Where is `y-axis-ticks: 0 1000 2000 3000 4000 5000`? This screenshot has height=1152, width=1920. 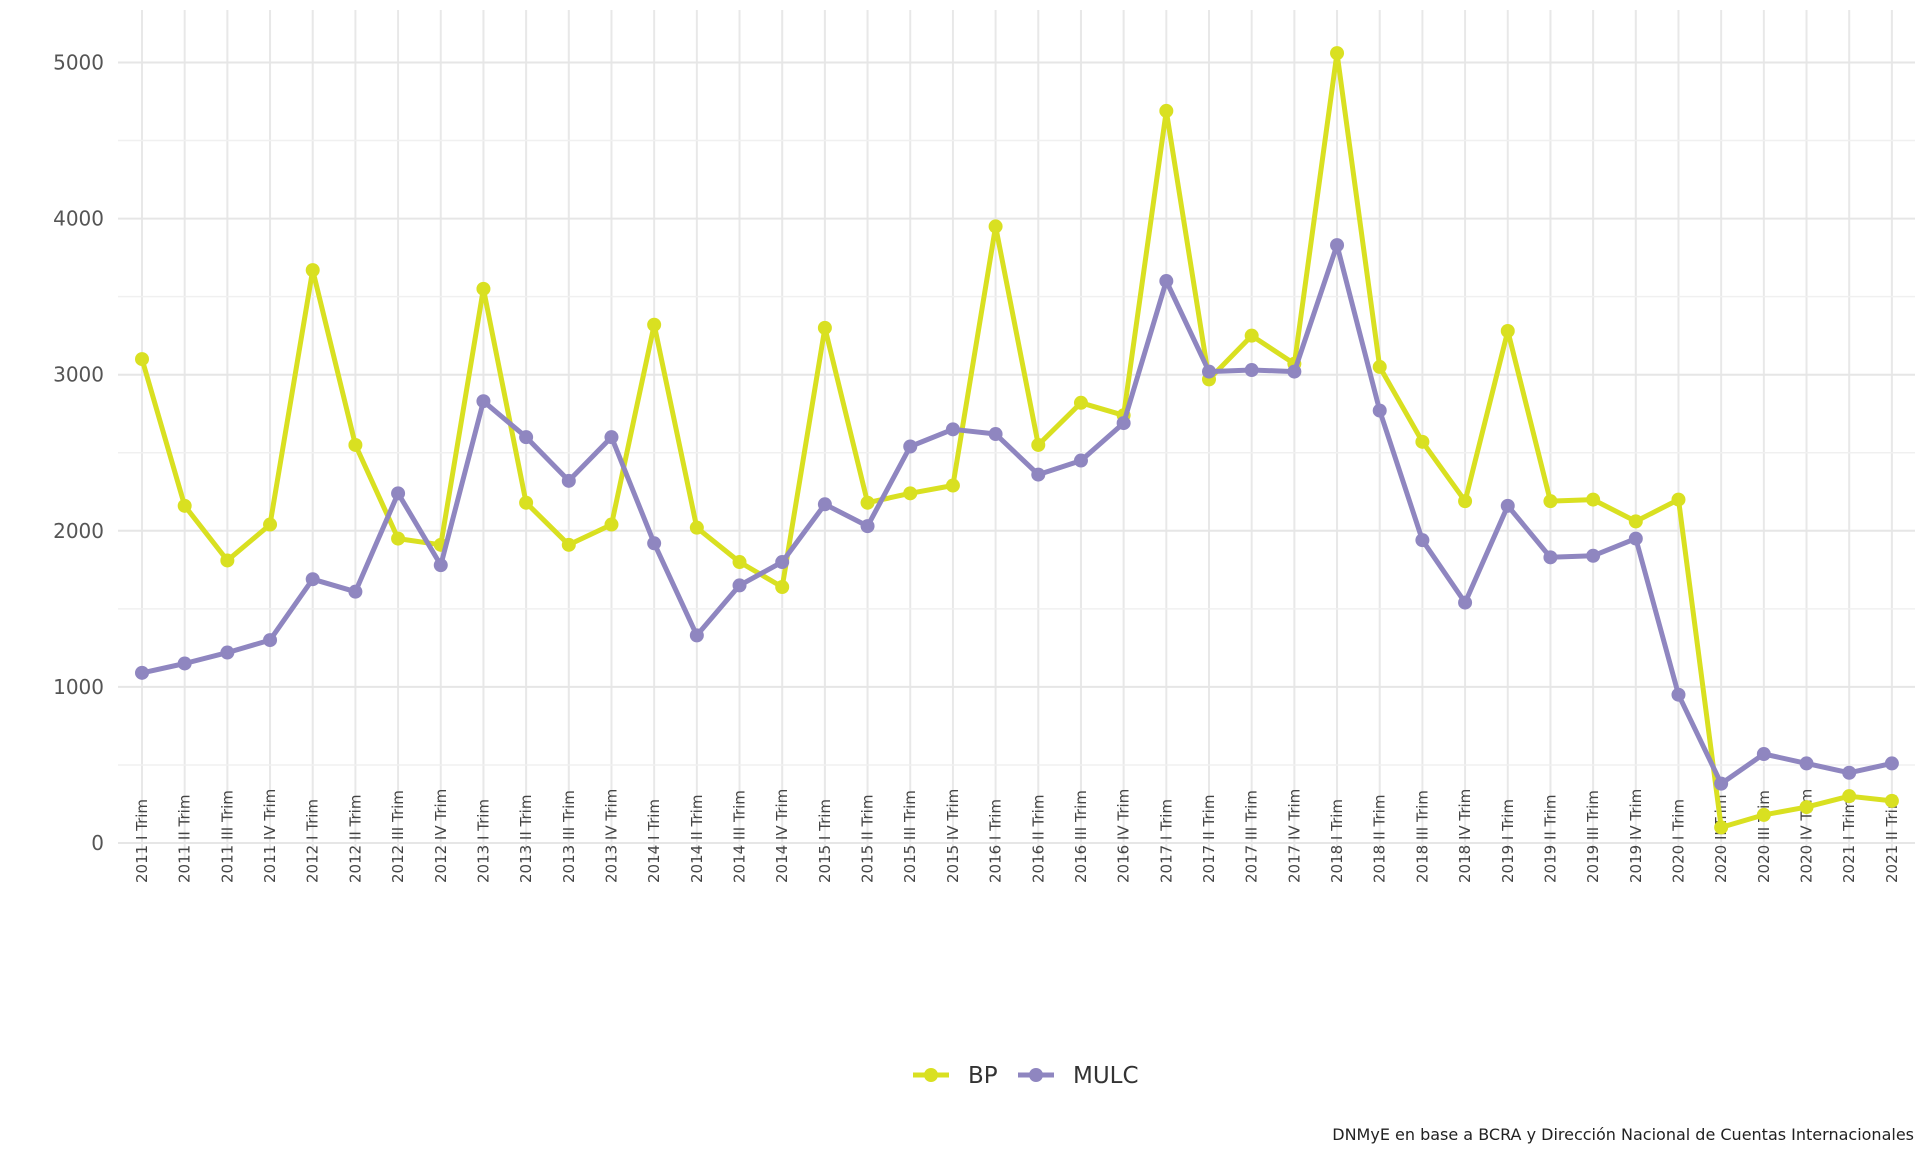 y-axis-ticks: 0 1000 2000 3000 4000 5000 is located at coordinates (78, 453).